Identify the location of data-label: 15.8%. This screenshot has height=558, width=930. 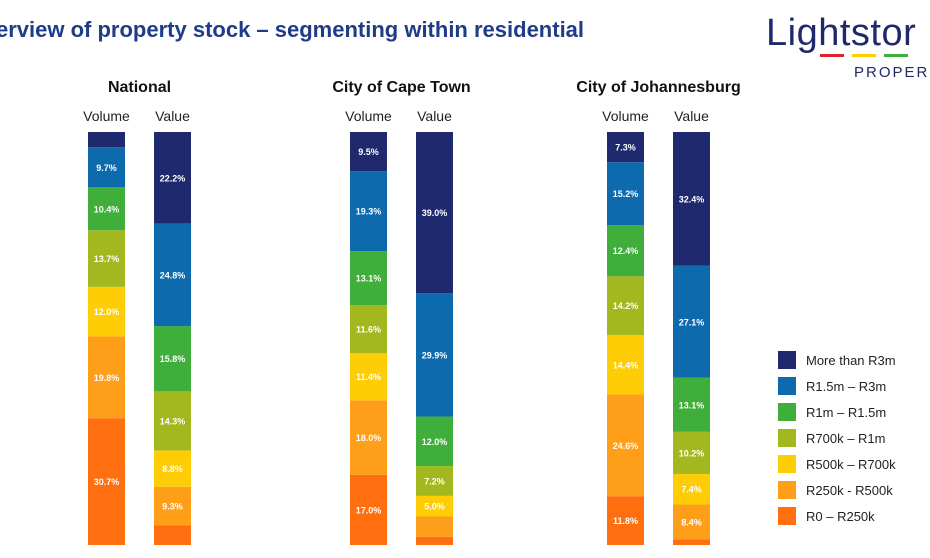
(173, 359).